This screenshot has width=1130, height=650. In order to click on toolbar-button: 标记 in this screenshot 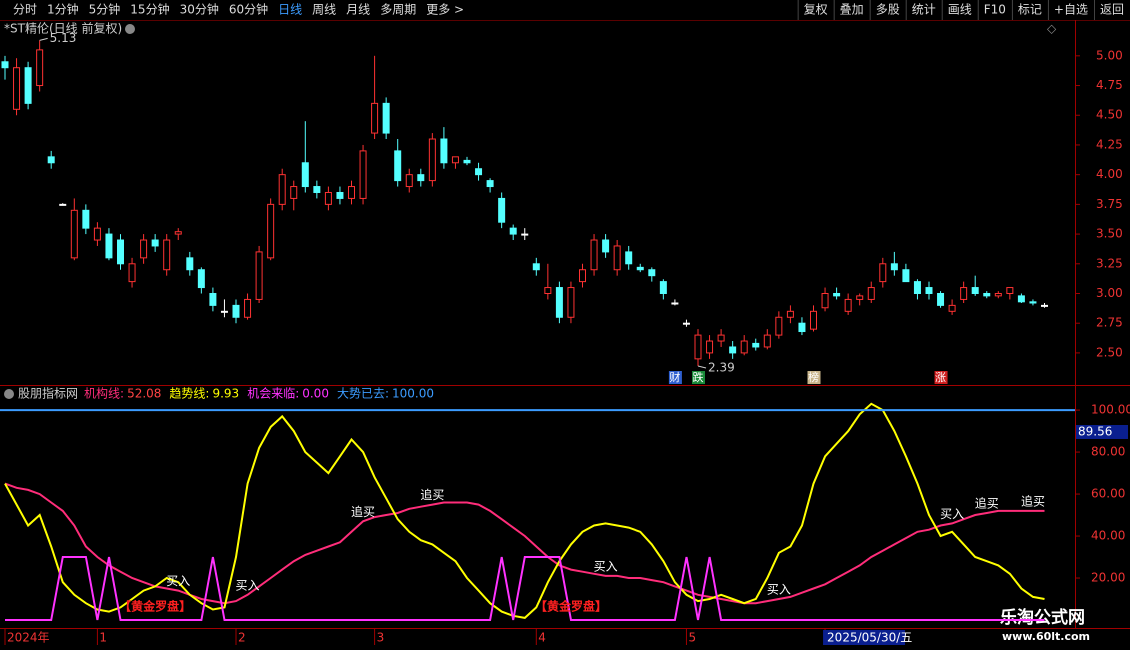, I will do `click(1030, 10)`.